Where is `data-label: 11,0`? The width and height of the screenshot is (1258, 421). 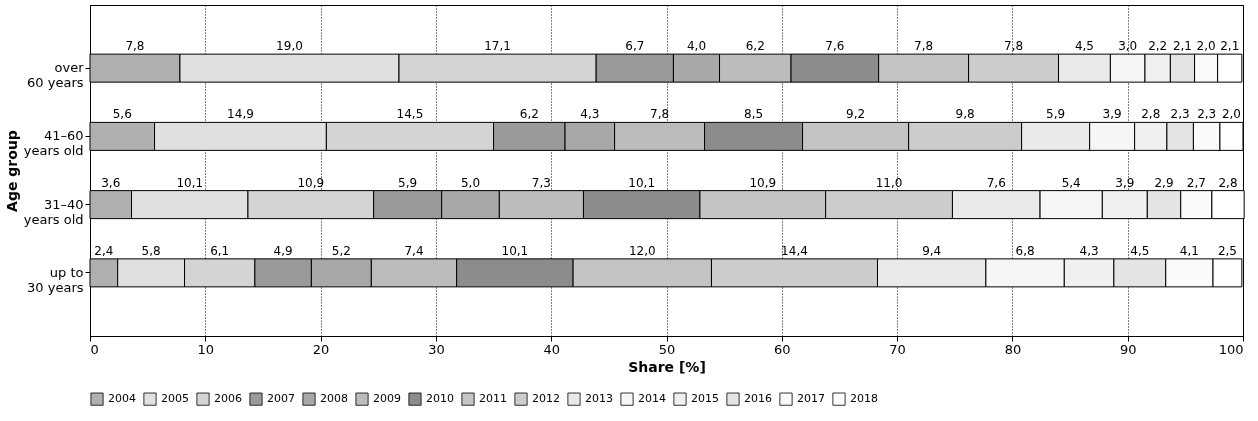 data-label: 11,0 is located at coordinates (889, 182).